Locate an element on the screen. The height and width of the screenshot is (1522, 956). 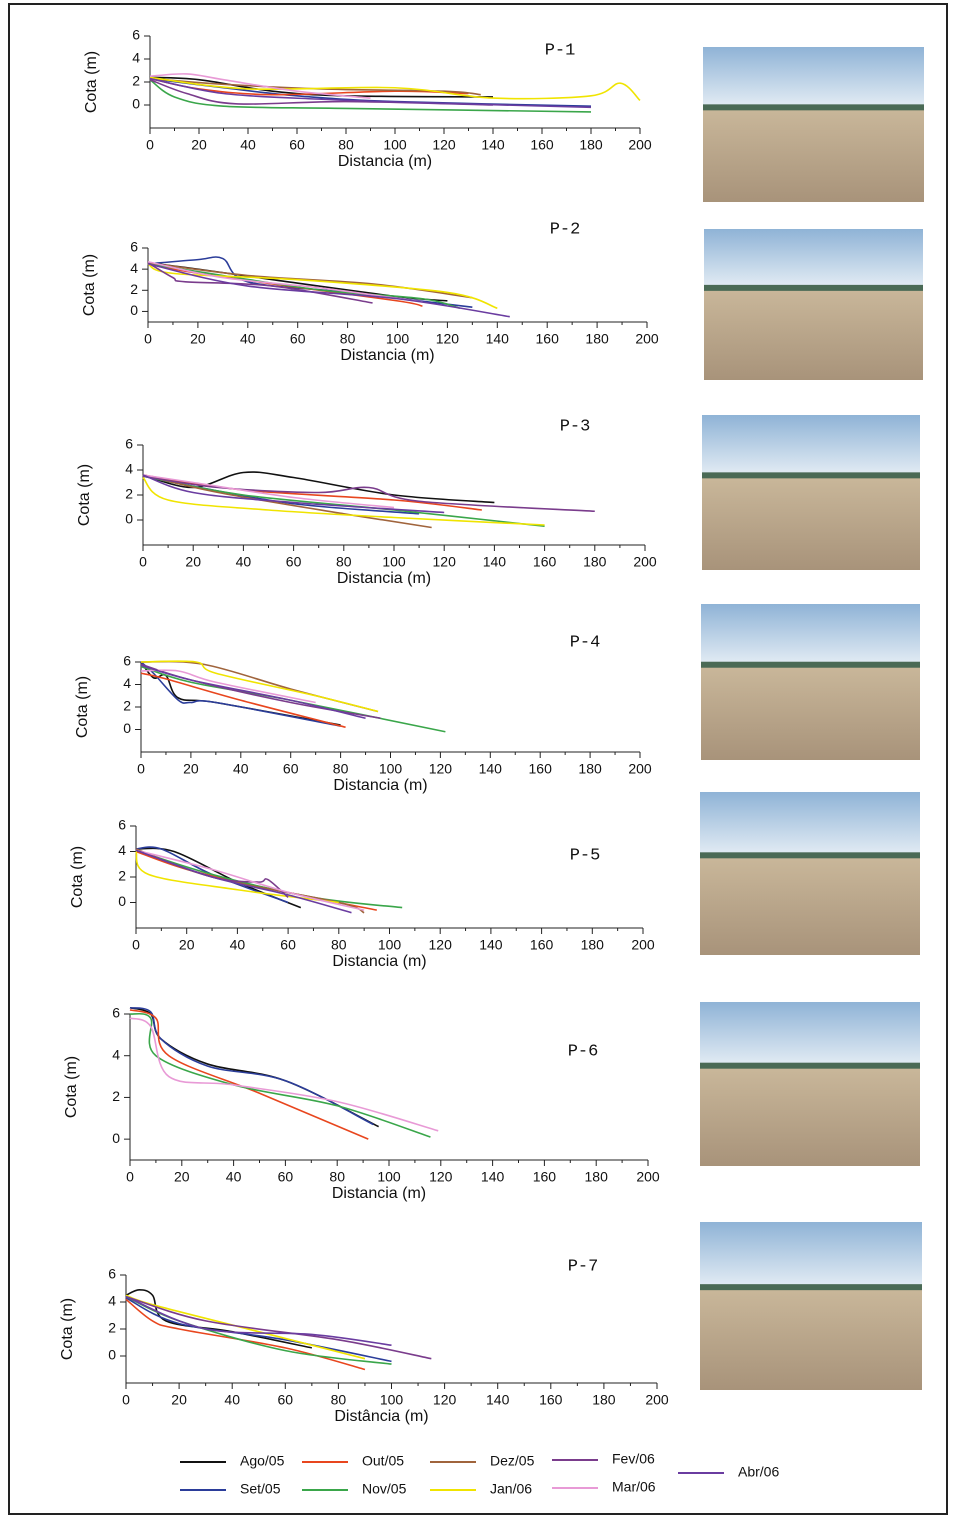
legend-label: Abr/06 is located at coordinates (758, 1472).